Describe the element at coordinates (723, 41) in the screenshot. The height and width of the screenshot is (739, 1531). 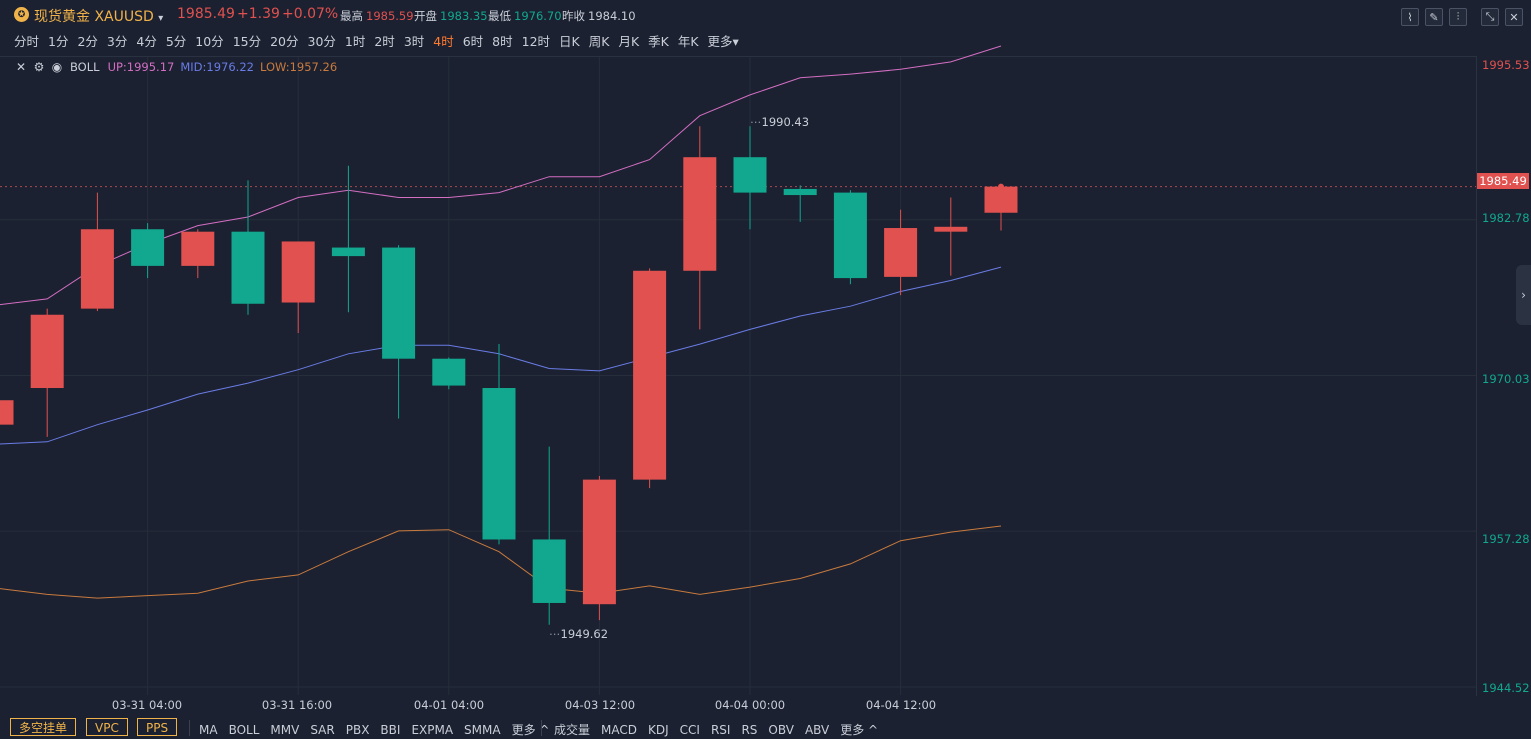
I see `period-tab: 更多▾` at that location.